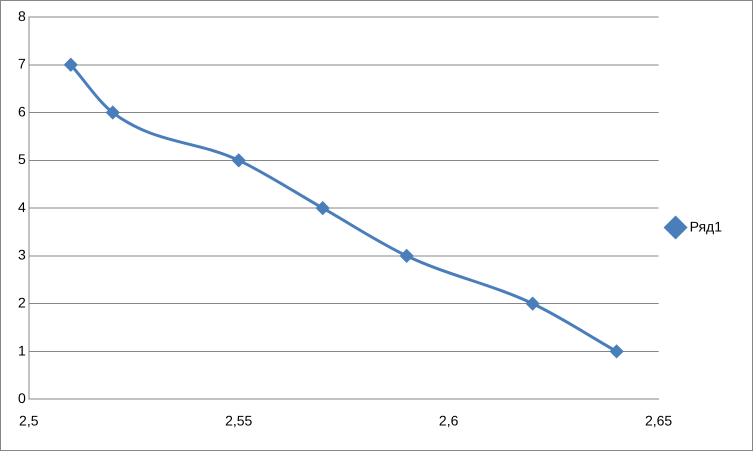 The height and width of the screenshot is (451, 753). What do you see at coordinates (22, 398) in the screenshot?
I see `y-tick-label: 0` at bounding box center [22, 398].